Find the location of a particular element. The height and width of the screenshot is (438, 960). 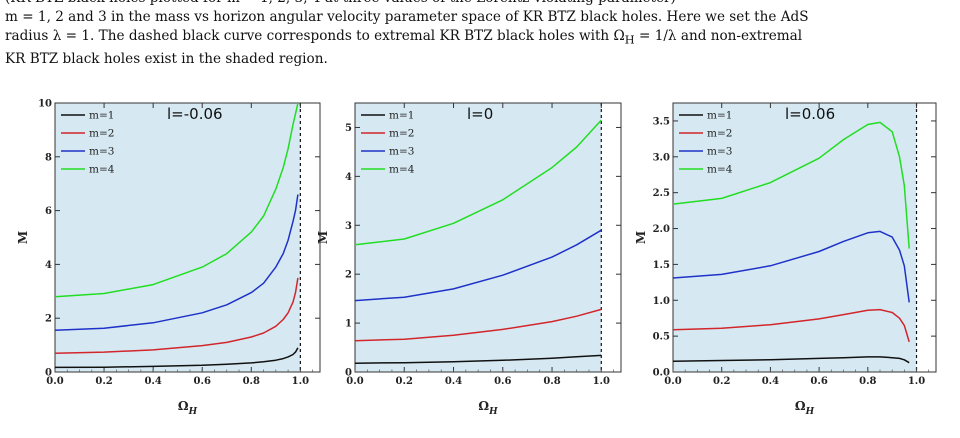

y-tick-label: 1.5 is located at coordinates (661, 265).